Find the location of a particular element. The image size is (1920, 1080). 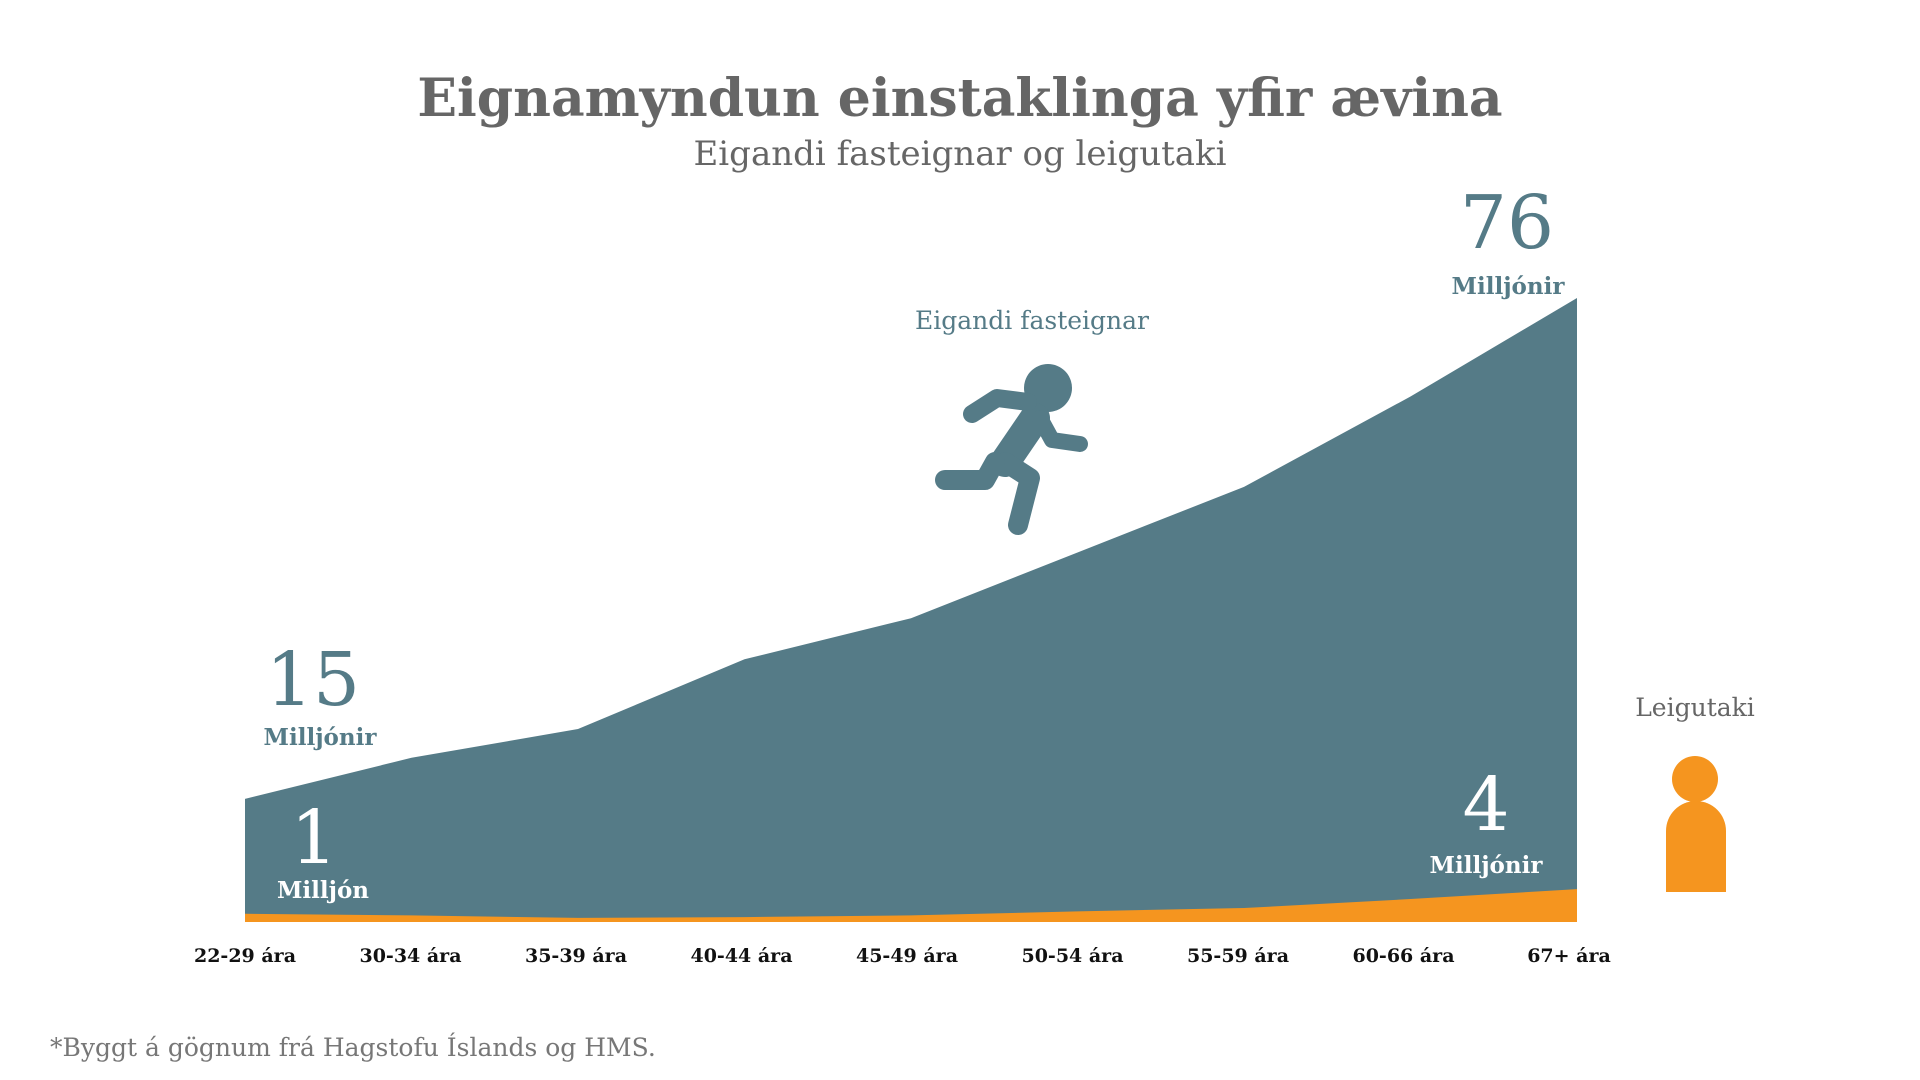

renter-start-value: 1 is located at coordinates (314, 838).